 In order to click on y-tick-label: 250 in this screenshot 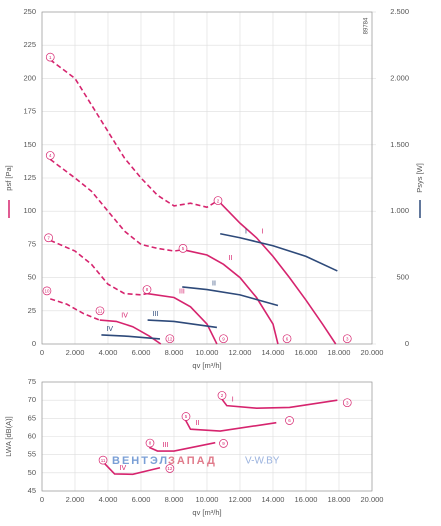, I will do `click(29, 11)`.